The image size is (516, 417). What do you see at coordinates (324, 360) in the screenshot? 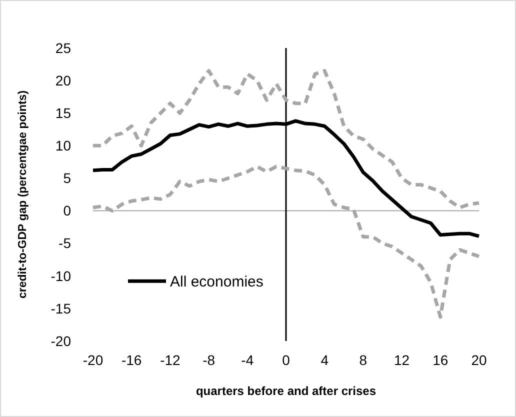
I see `x-tick-label: 4` at bounding box center [324, 360].